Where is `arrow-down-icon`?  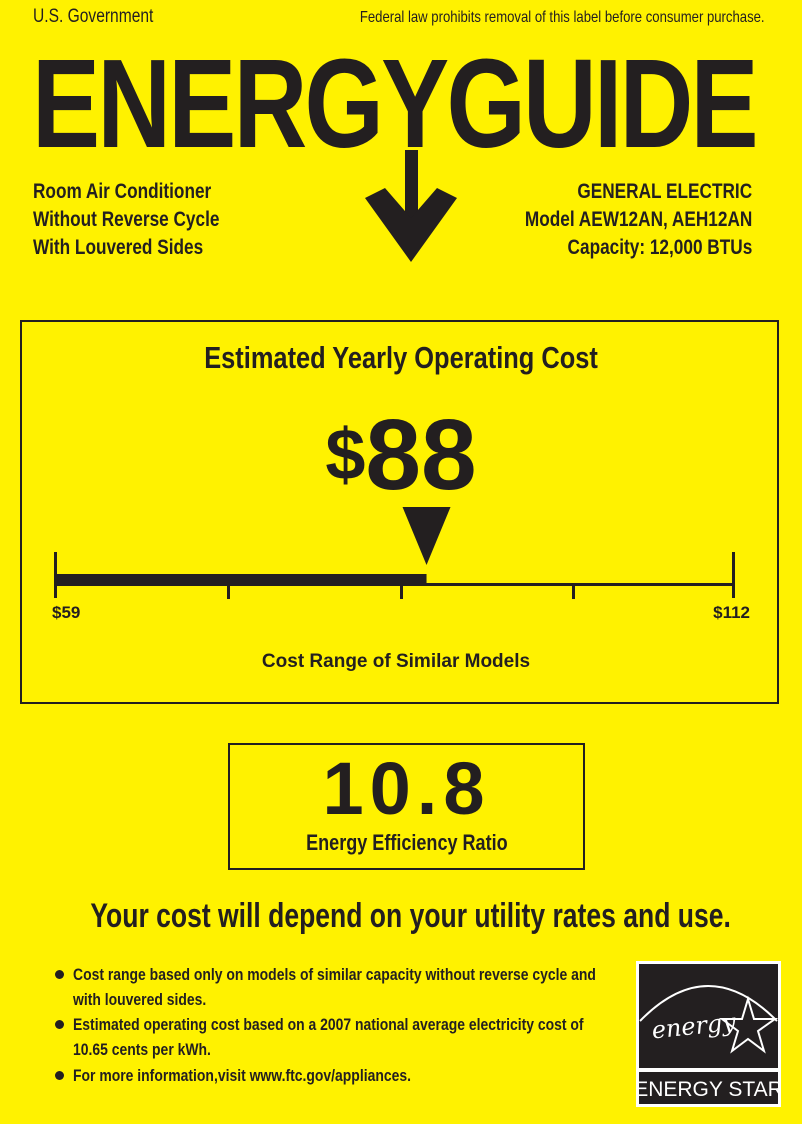 arrow-down-icon is located at coordinates (411, 206).